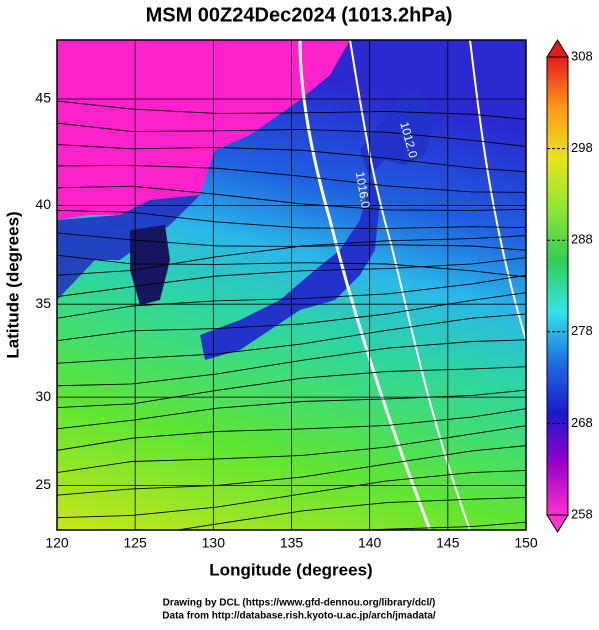 The height and width of the screenshot is (630, 599). Describe the element at coordinates (569, 286) in the screenshot. I see `colorbar: 258 268 278 288 298 308` at that location.